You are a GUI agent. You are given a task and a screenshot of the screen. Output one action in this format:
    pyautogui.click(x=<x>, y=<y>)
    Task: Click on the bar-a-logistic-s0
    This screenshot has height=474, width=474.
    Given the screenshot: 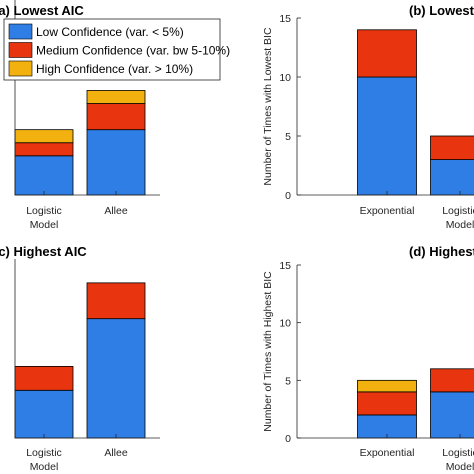 What is the action you would take?
    pyautogui.click(x=44, y=175)
    